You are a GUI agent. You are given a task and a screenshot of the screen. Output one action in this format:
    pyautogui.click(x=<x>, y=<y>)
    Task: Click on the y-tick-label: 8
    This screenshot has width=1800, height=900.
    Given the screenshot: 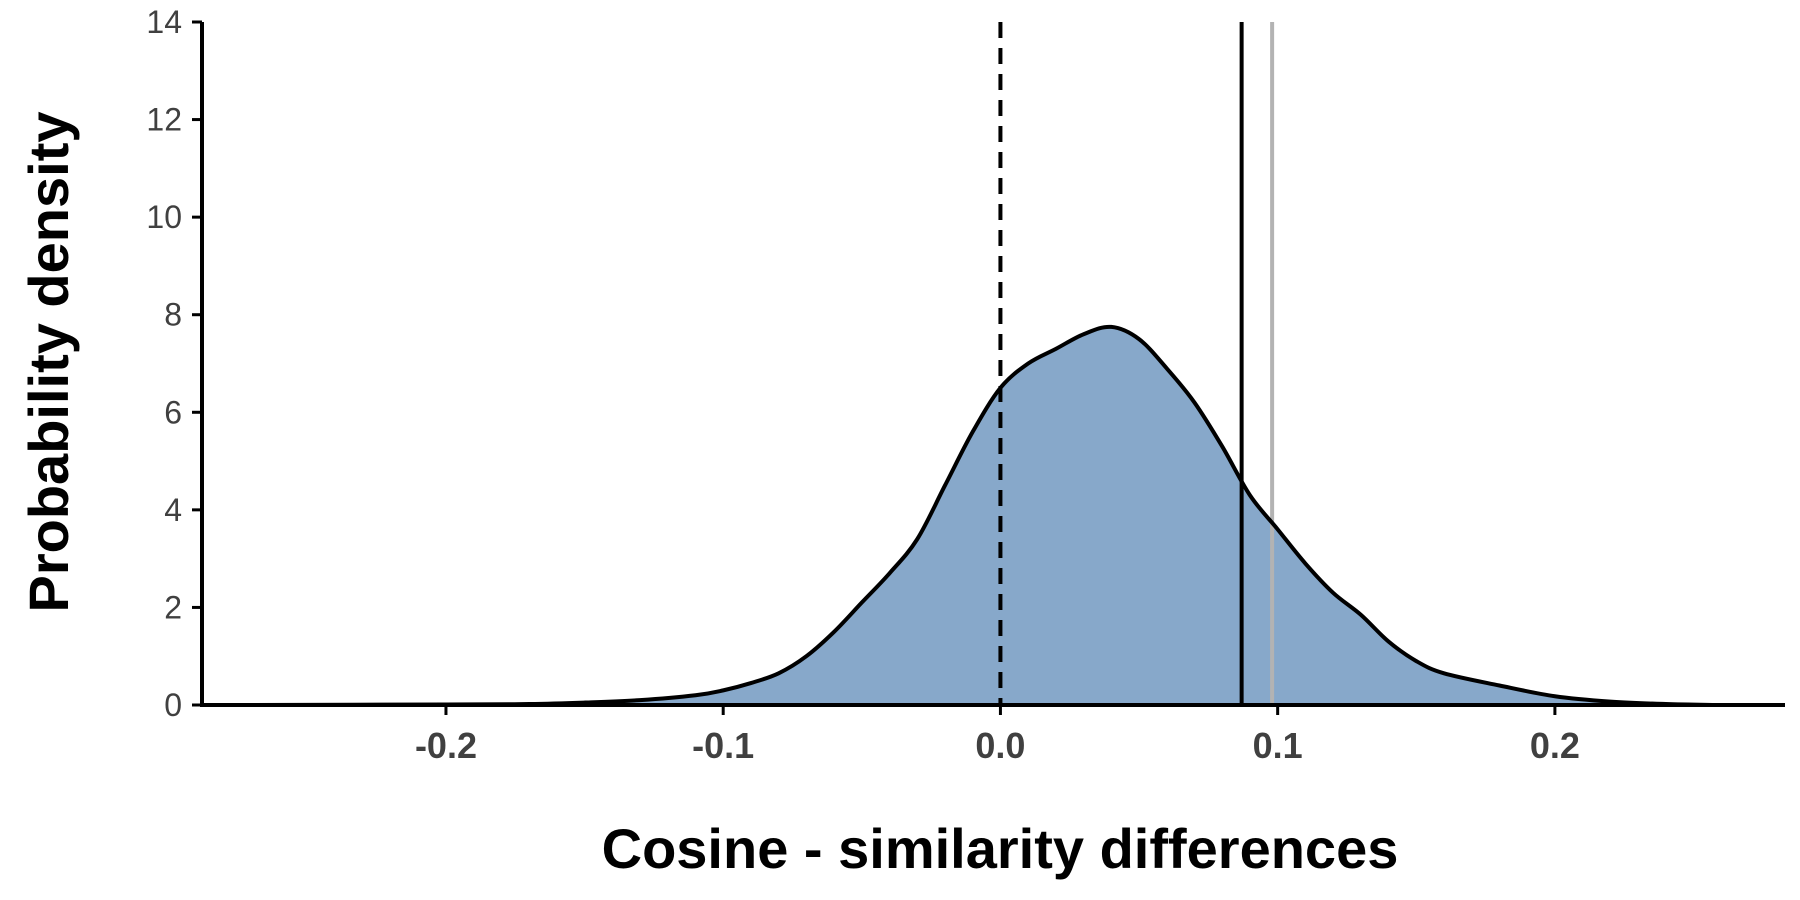 What is the action you would take?
    pyautogui.click(x=173, y=315)
    